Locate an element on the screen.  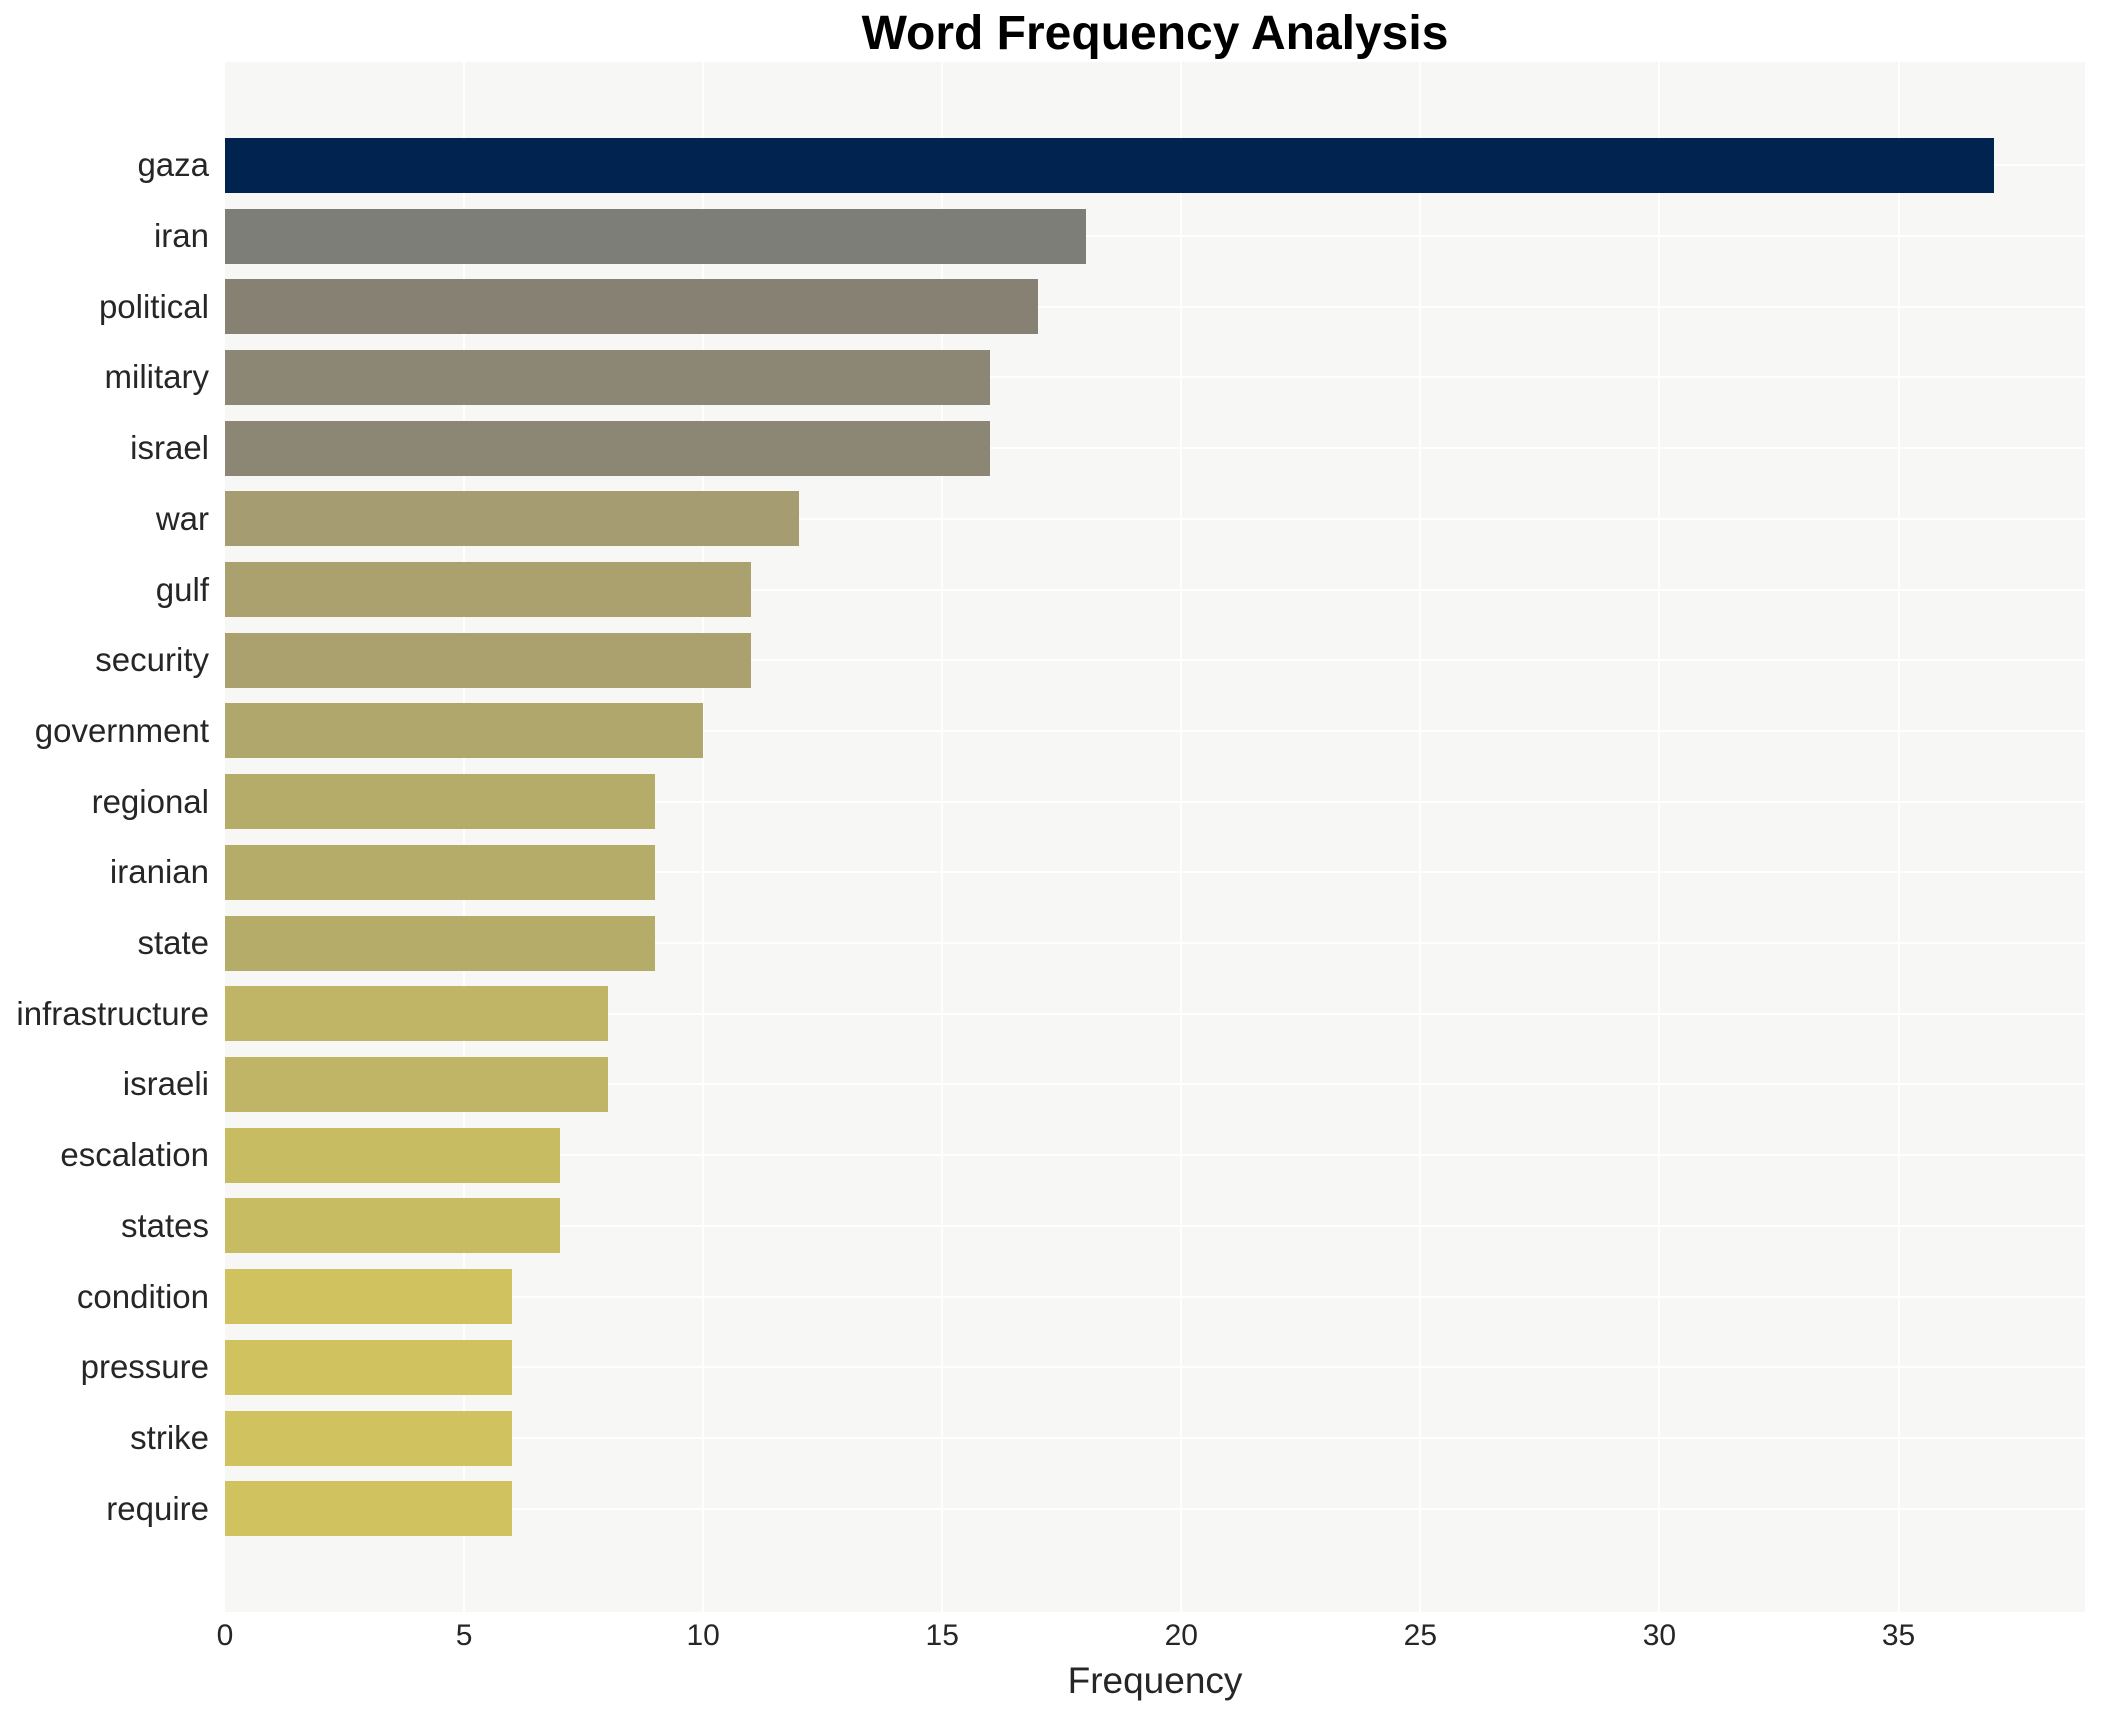
bar-row: escalation is located at coordinates (1042, 1155).